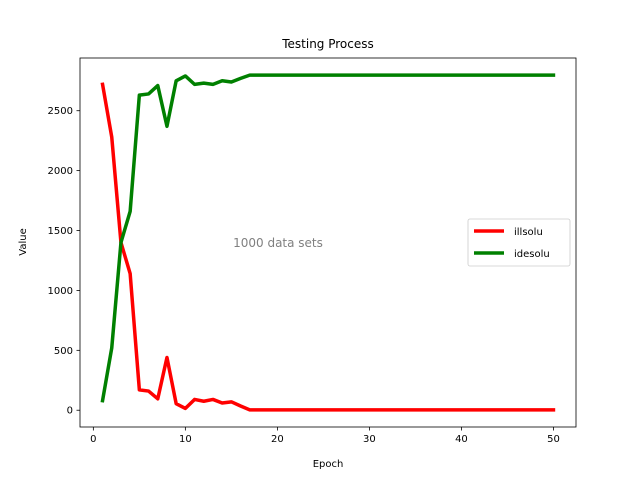  What do you see at coordinates (70, 411) in the screenshot?
I see `y-tick-label: 0` at bounding box center [70, 411].